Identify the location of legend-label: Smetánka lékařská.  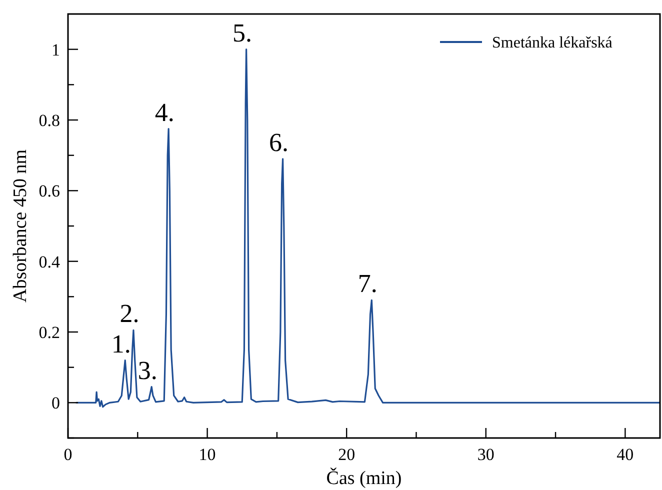
(552, 43).